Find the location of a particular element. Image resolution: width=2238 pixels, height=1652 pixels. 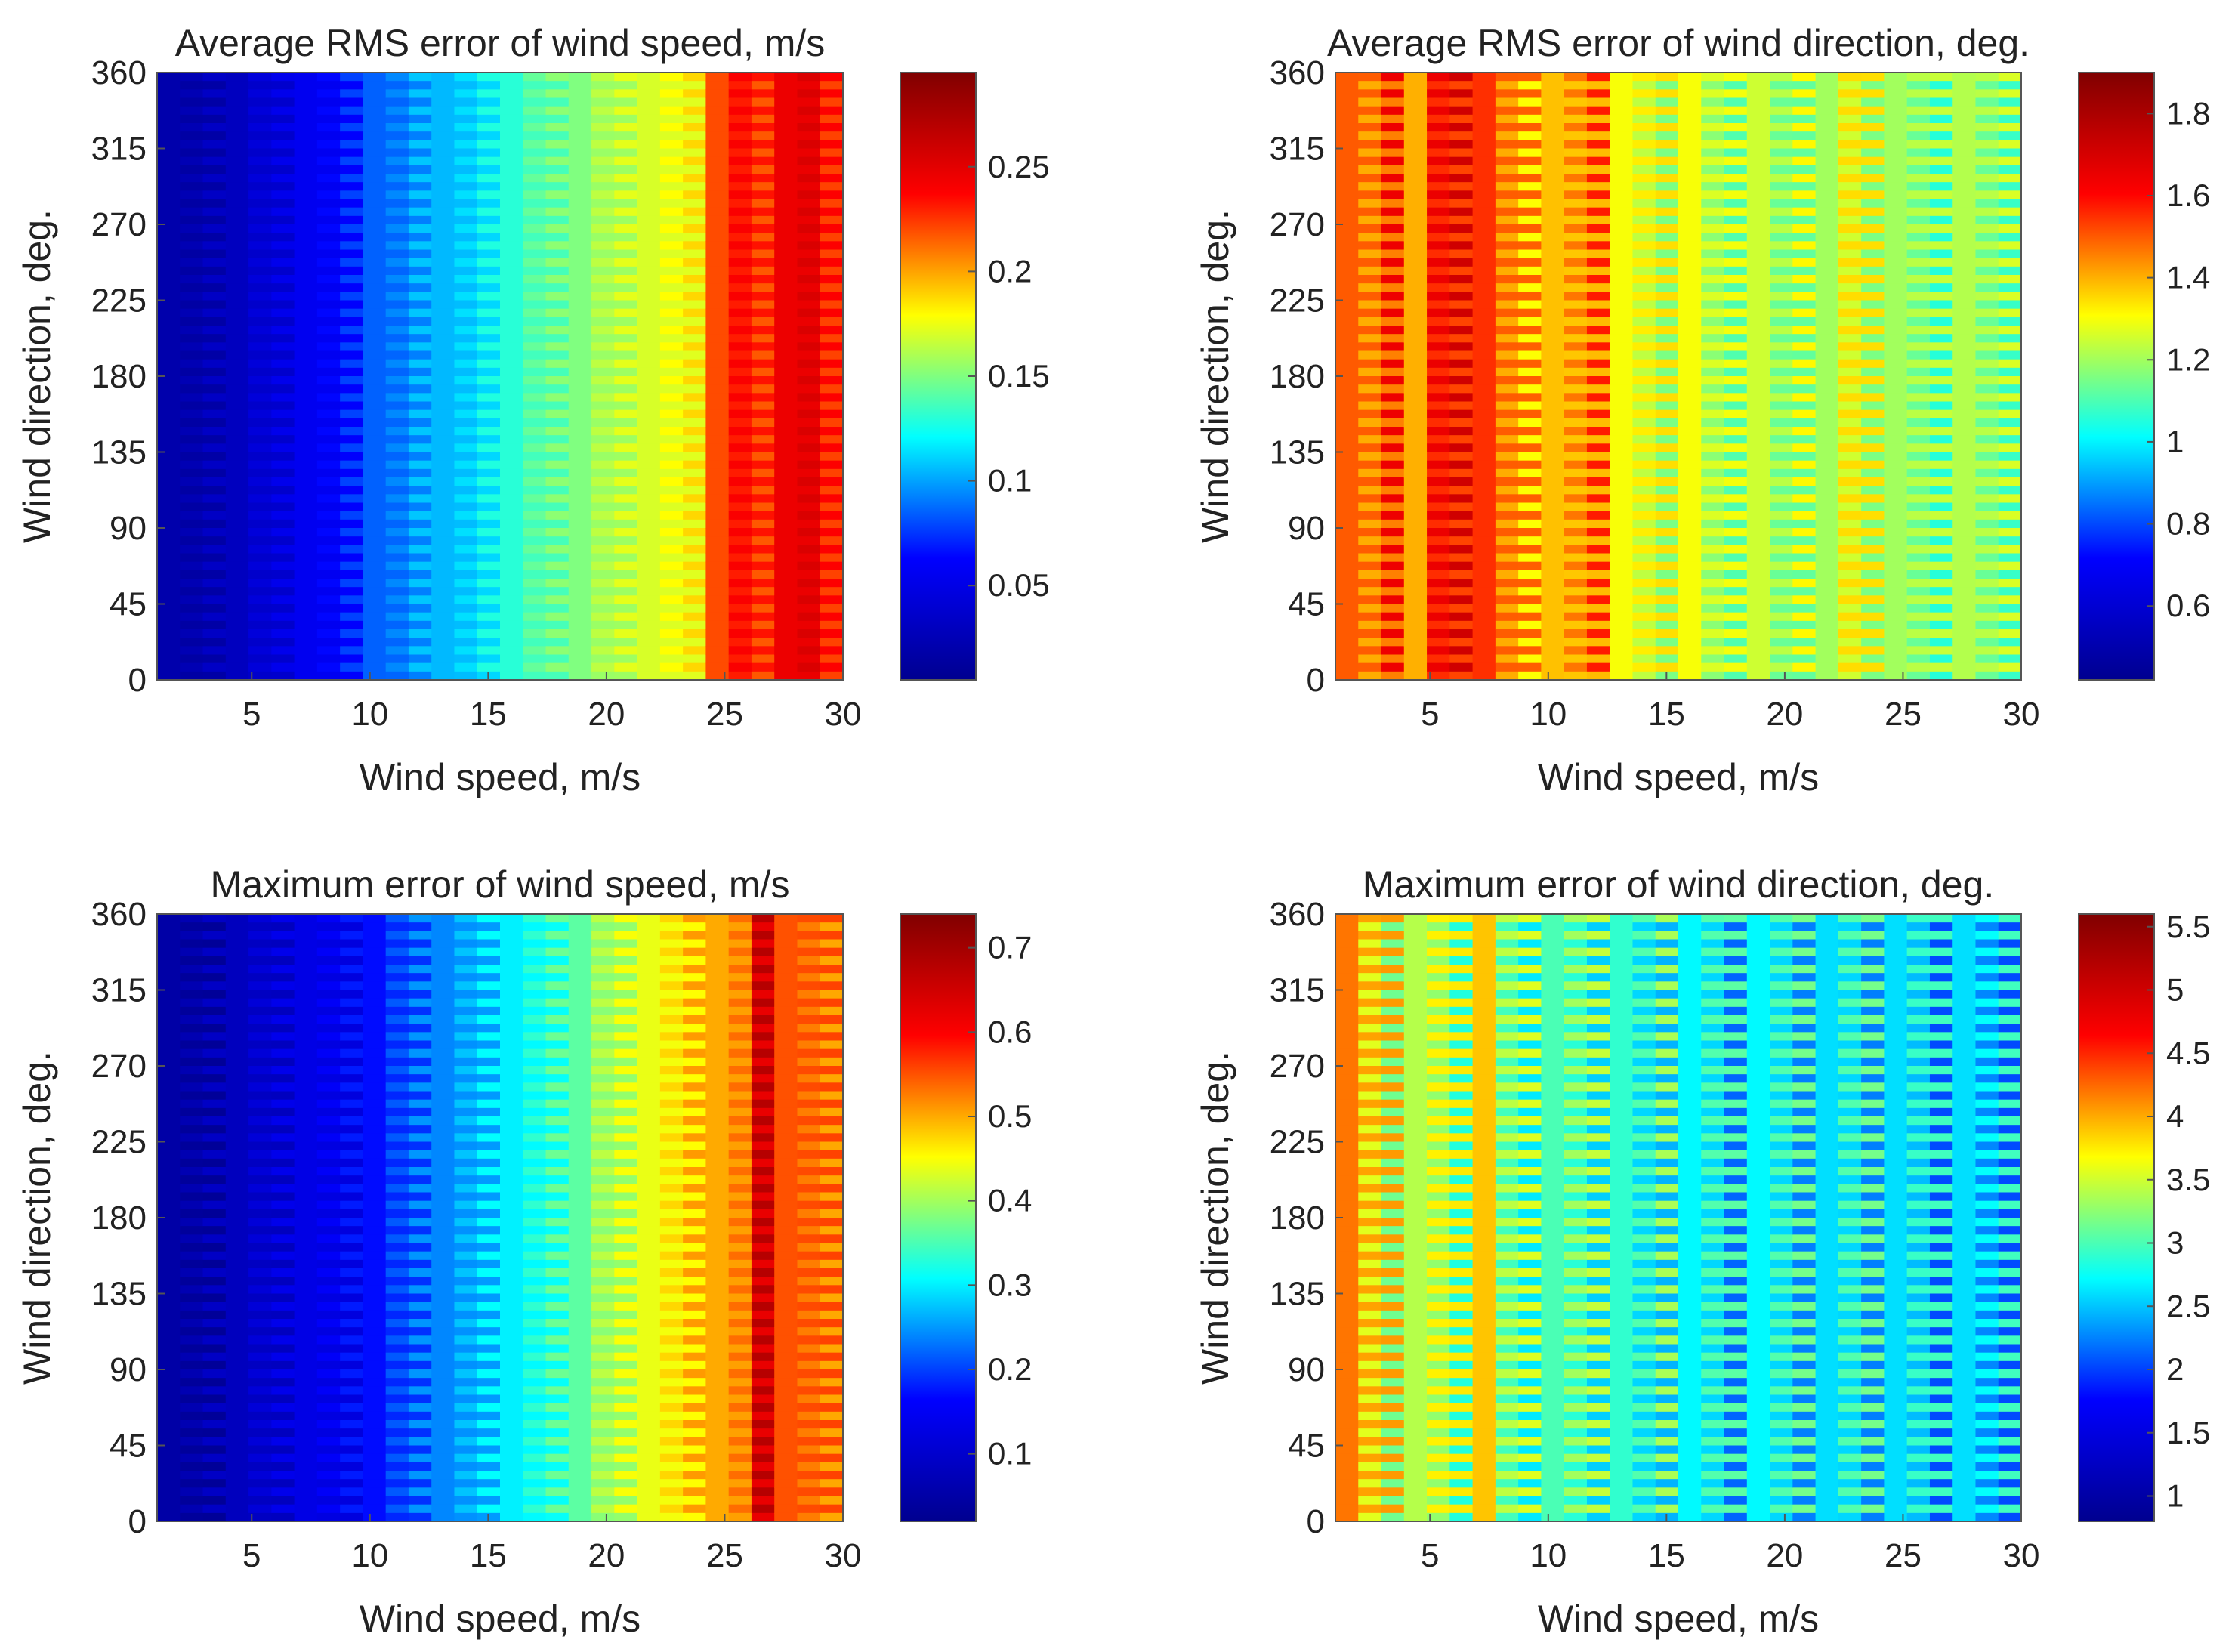

colorbar-tick-label: 0.15 is located at coordinates (1019, 376).